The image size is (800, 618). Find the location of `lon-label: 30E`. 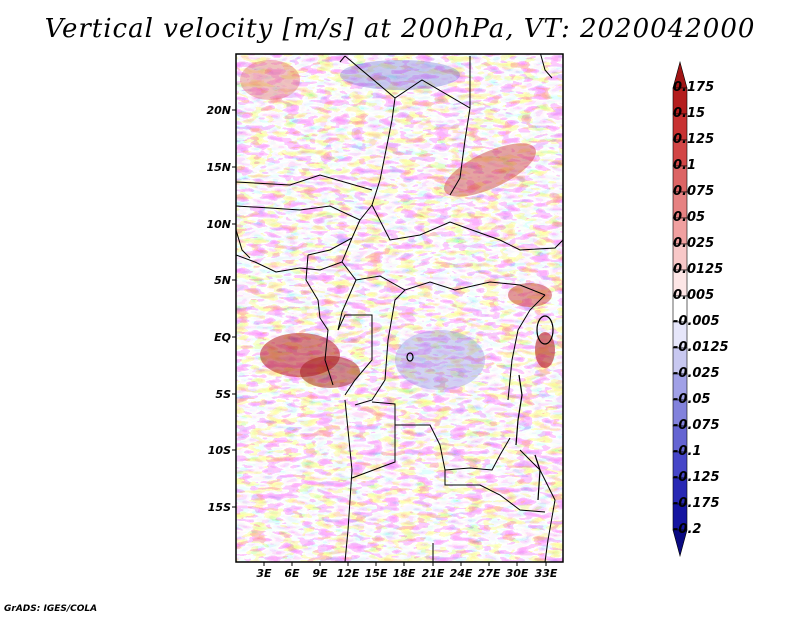

lon-label: 30E is located at coordinates (517, 573).